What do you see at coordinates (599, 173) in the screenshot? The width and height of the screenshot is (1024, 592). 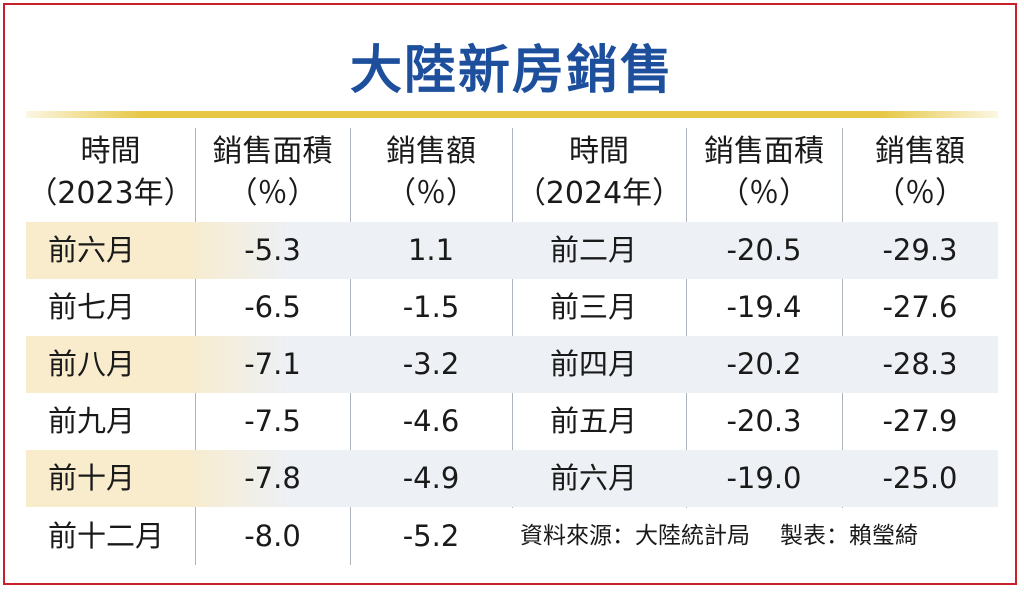 I see `header-time-2024: 時間 （2024年）` at bounding box center [599, 173].